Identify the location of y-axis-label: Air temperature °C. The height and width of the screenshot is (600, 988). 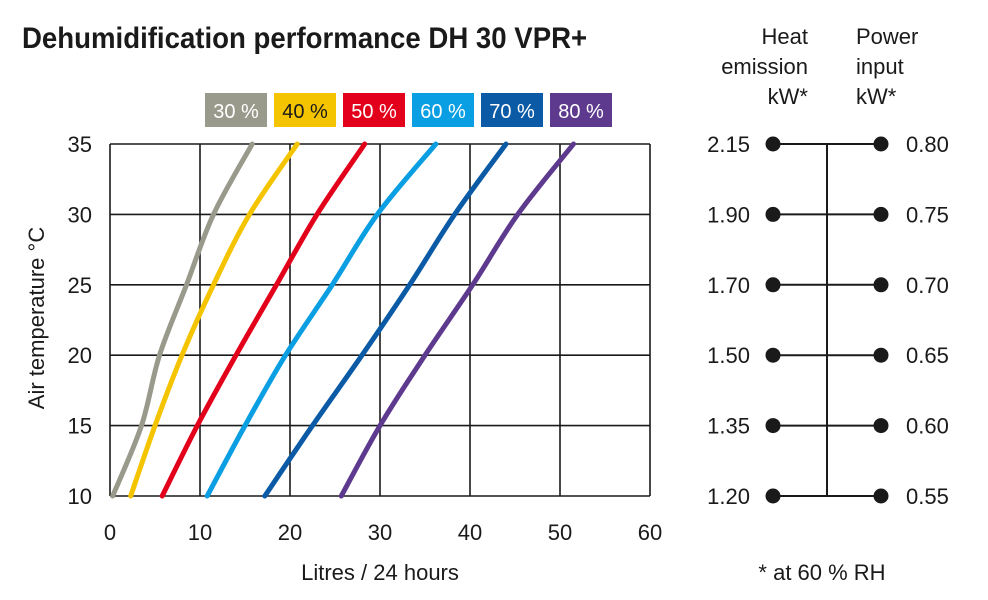
(36, 318).